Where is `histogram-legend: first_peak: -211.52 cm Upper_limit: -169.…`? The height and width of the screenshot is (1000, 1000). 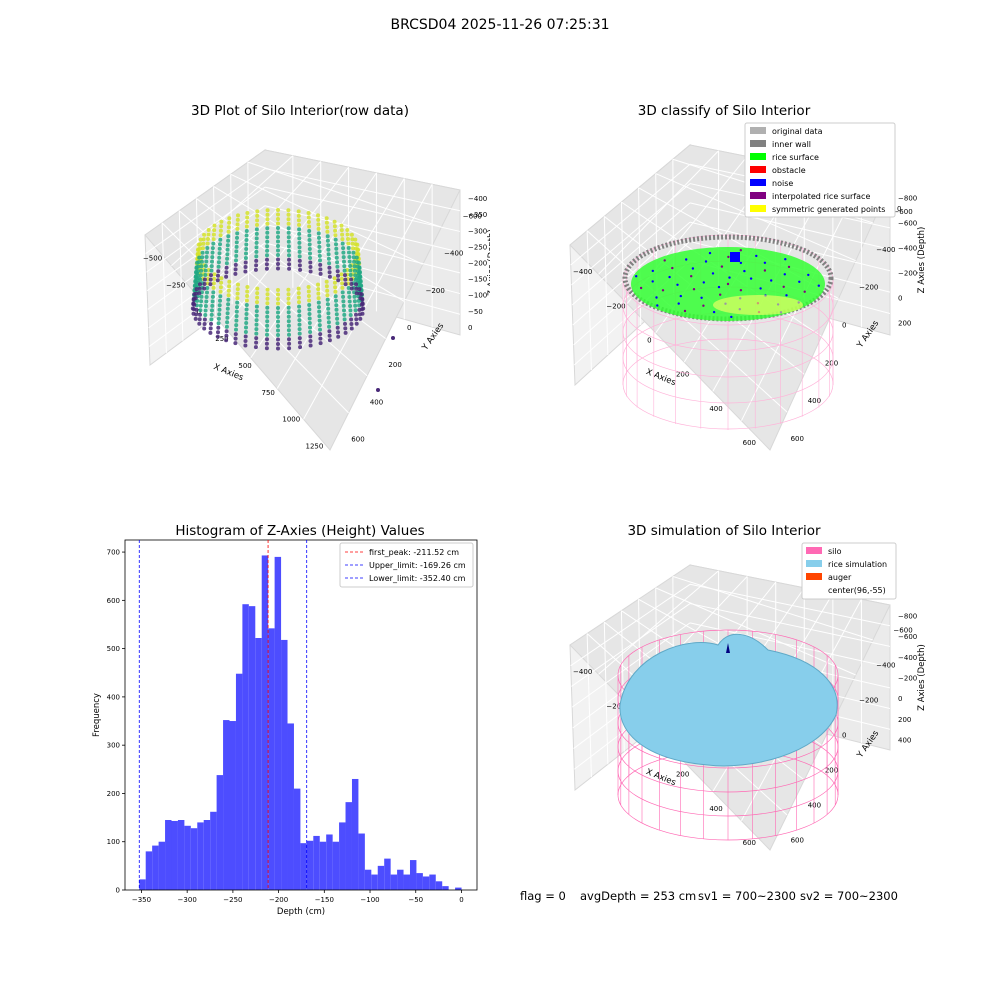 histogram-legend: first_peak: -211.52 cm Upper_limit: -169.… is located at coordinates (406, 565).